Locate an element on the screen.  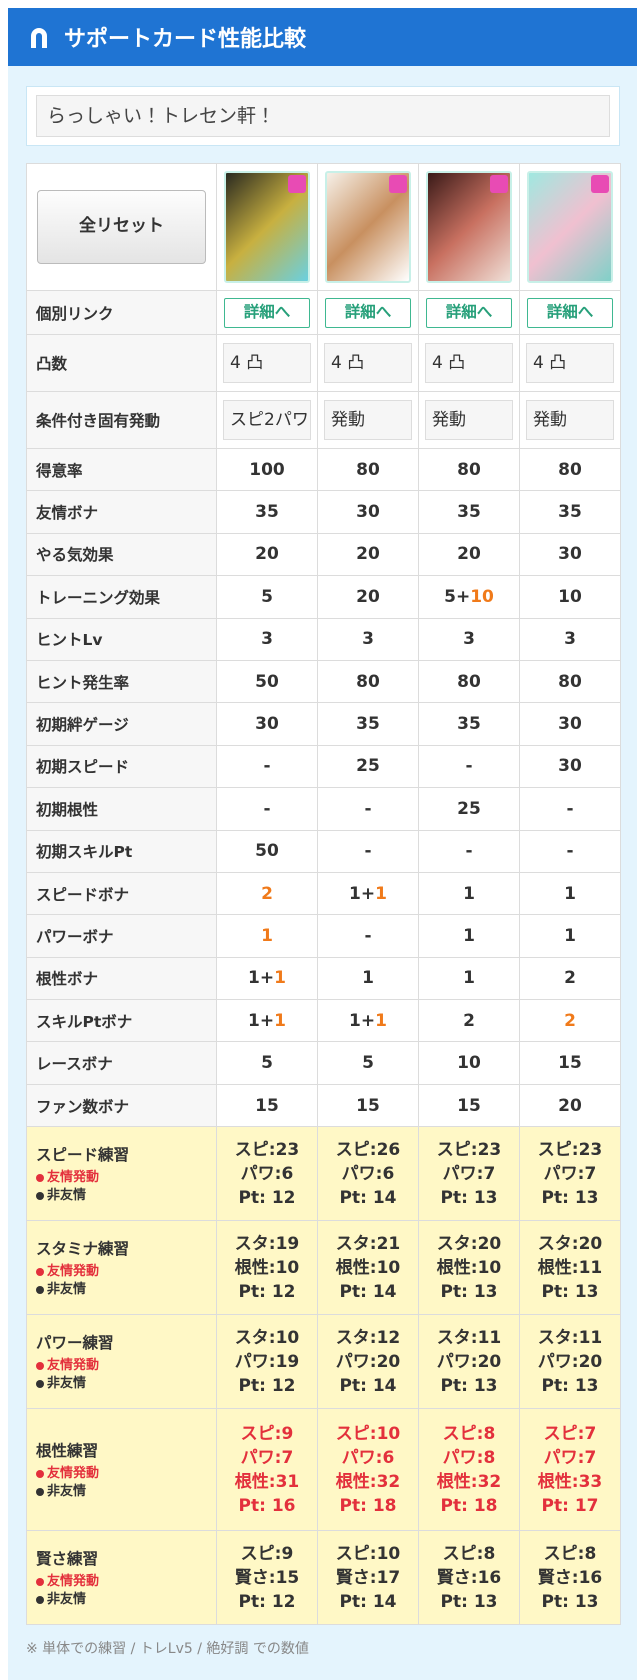
stat-row: スキルPtボナ 1+1 1+1 2 2 is located at coordinates (323, 1021).